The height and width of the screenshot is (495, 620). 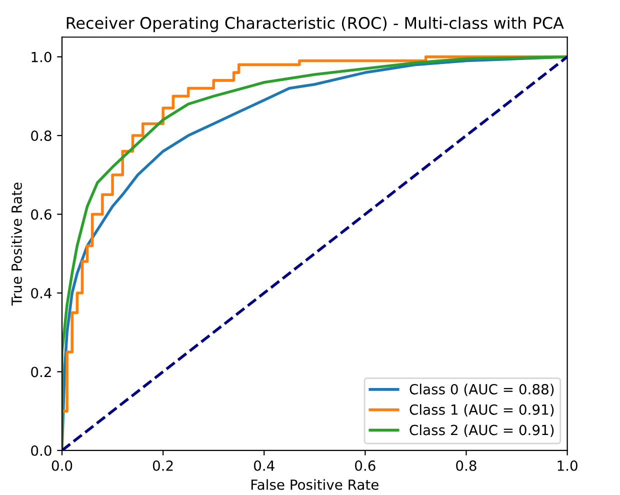 I want to click on legend-label: Class 2 (AUC = 0.91), so click(x=482, y=430).